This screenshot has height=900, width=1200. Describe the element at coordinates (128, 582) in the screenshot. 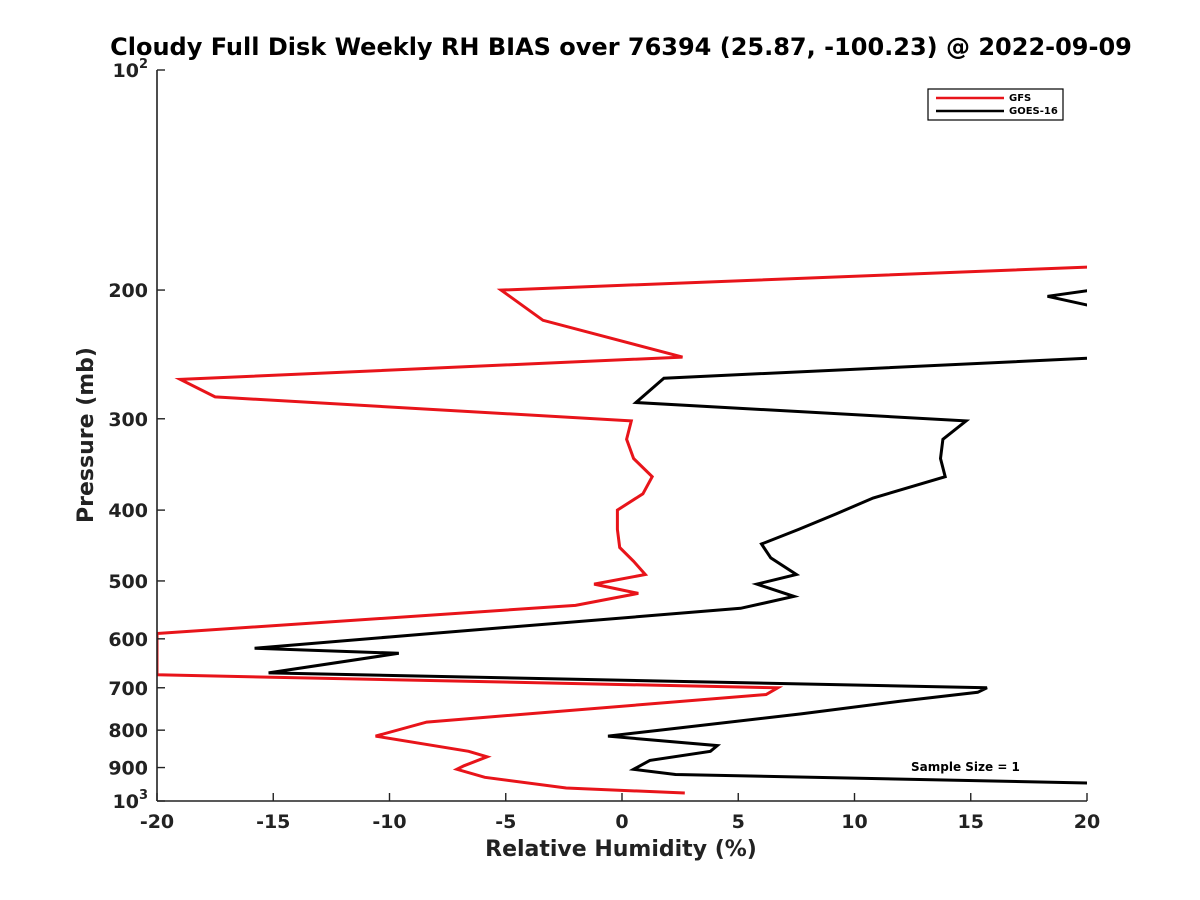

I see `y-tick-label: 500` at that location.